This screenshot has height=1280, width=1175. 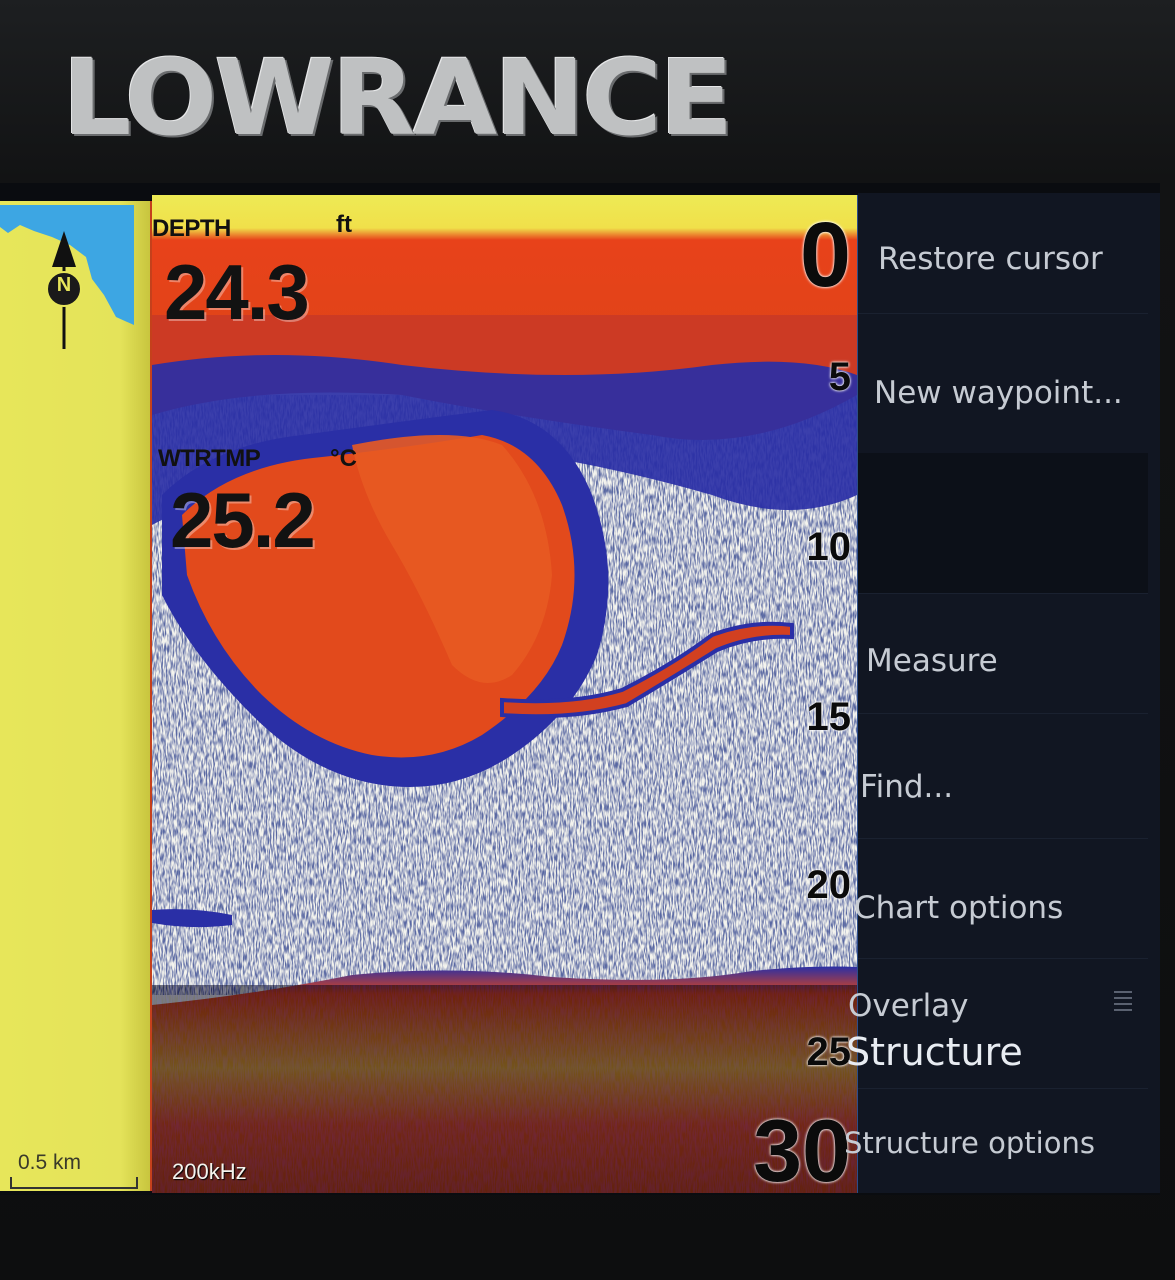 I want to click on depth-label: DEPTH, so click(x=191, y=228).